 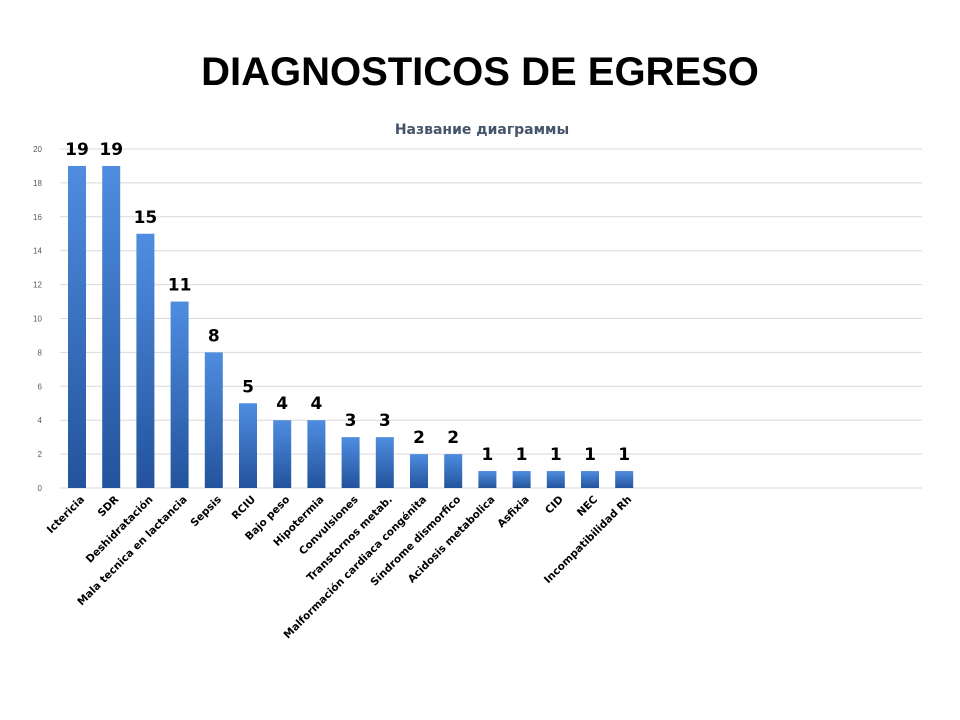 What do you see at coordinates (214, 336) in the screenshot?
I see `data-label: 8` at bounding box center [214, 336].